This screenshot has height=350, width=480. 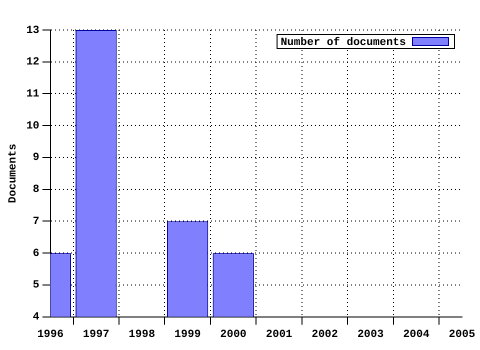 I want to click on x-tick-label: 2000, so click(x=233, y=335).